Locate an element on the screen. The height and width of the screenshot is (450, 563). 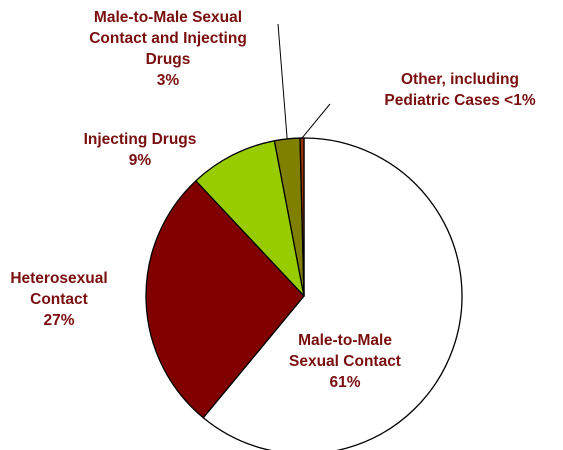
label-line: Contact is located at coordinates (59, 299).